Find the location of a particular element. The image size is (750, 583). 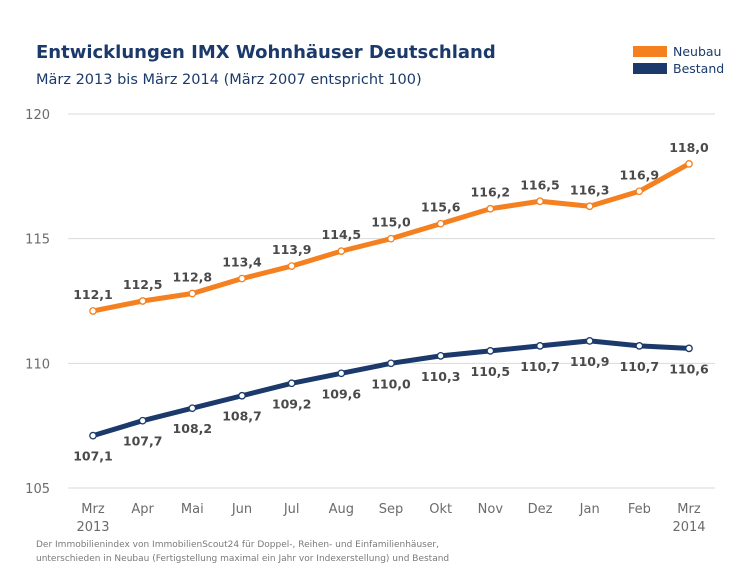

legend-item-bestand: Bestand is located at coordinates (678, 68).